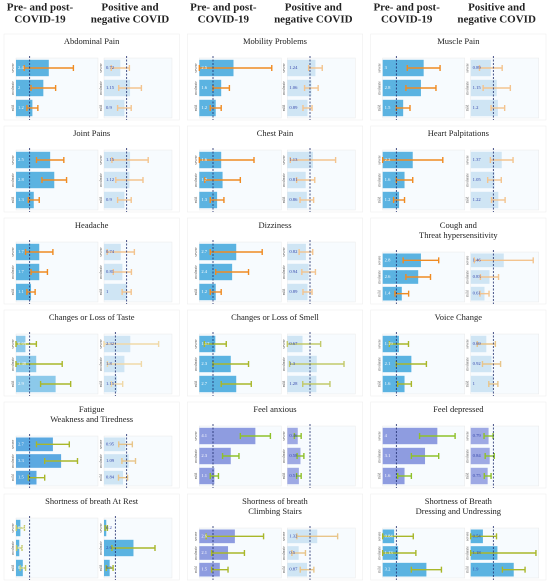  What do you see at coordinates (204, 435) in the screenshot?
I see `value-label: 4.1` at bounding box center [204, 435].